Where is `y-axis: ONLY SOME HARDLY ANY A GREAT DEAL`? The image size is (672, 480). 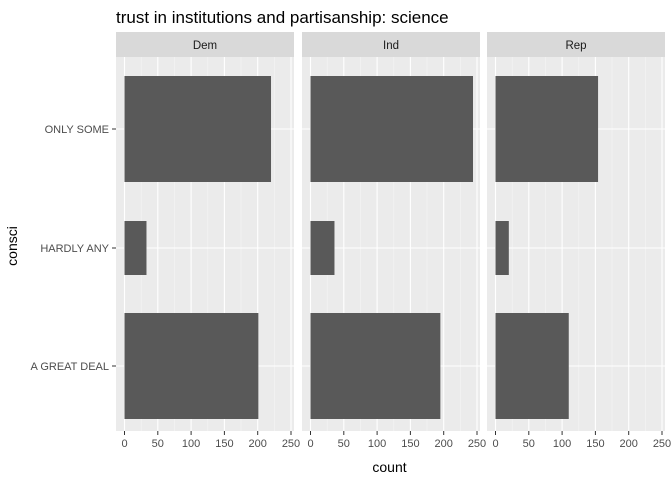 y-axis: ONLY SOME HARDLY ANY A GREAT DEAL is located at coordinates (73, 248).